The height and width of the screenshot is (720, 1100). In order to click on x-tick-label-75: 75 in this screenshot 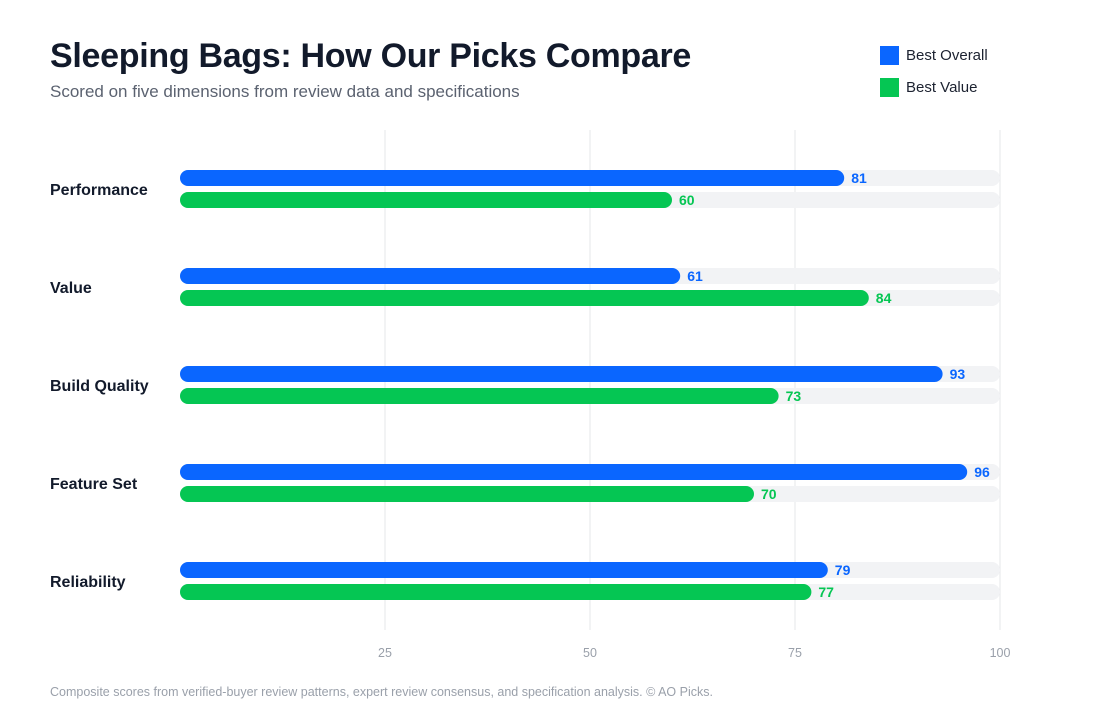, I will do `click(795, 653)`.